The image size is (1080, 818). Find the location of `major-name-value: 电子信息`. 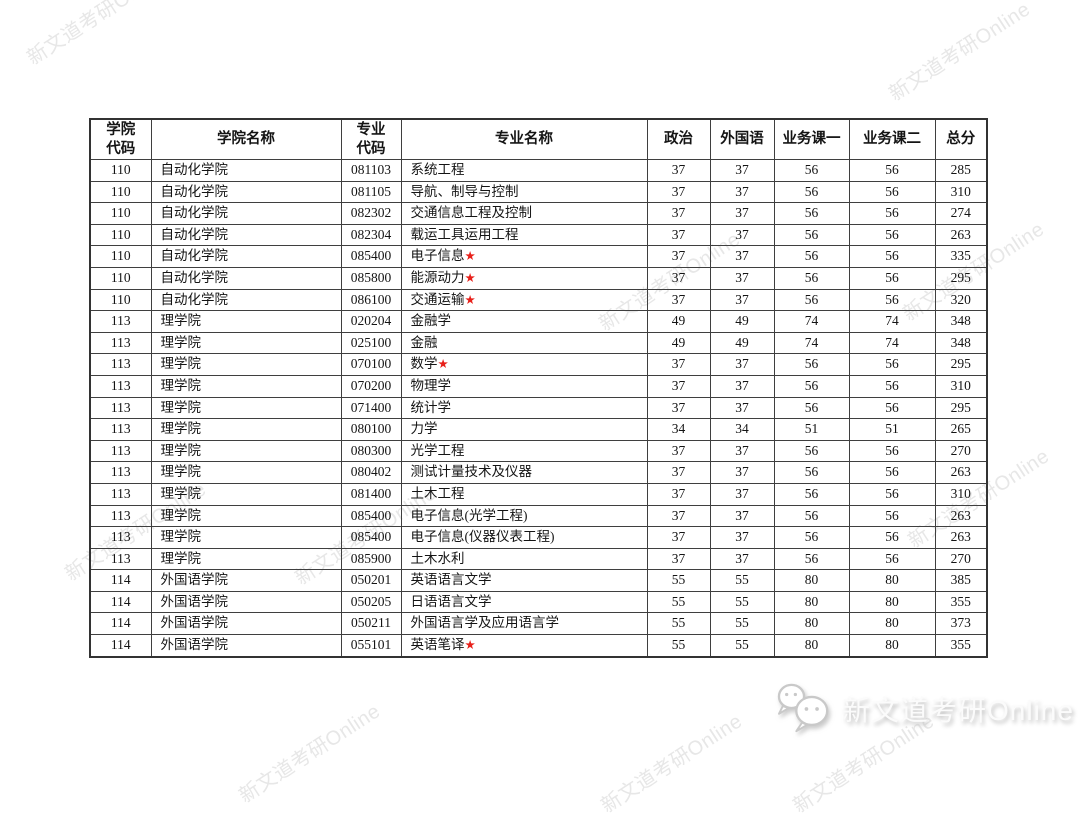

major-name-value: 电子信息 is located at coordinates (437, 256).